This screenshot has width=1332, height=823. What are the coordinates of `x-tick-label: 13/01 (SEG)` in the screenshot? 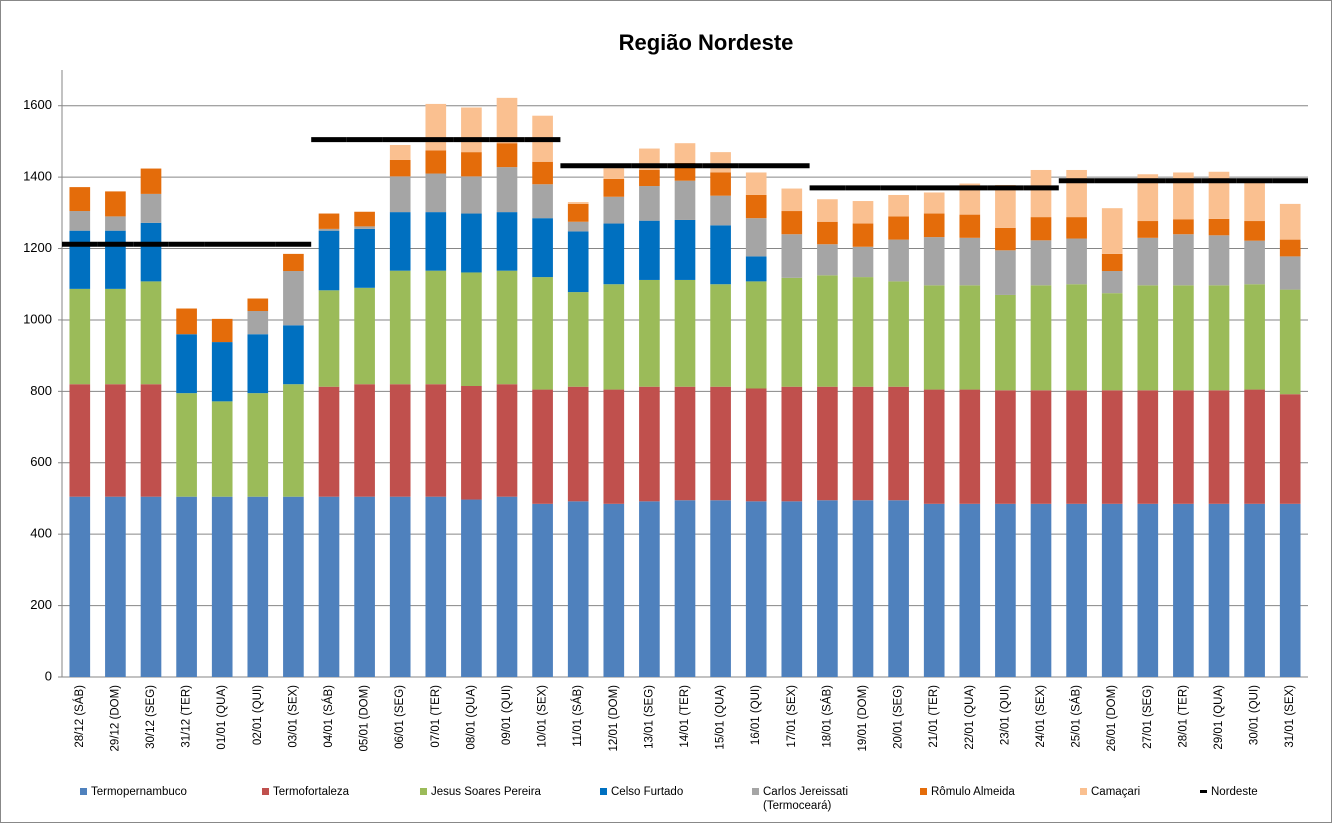 It's located at (649, 717).